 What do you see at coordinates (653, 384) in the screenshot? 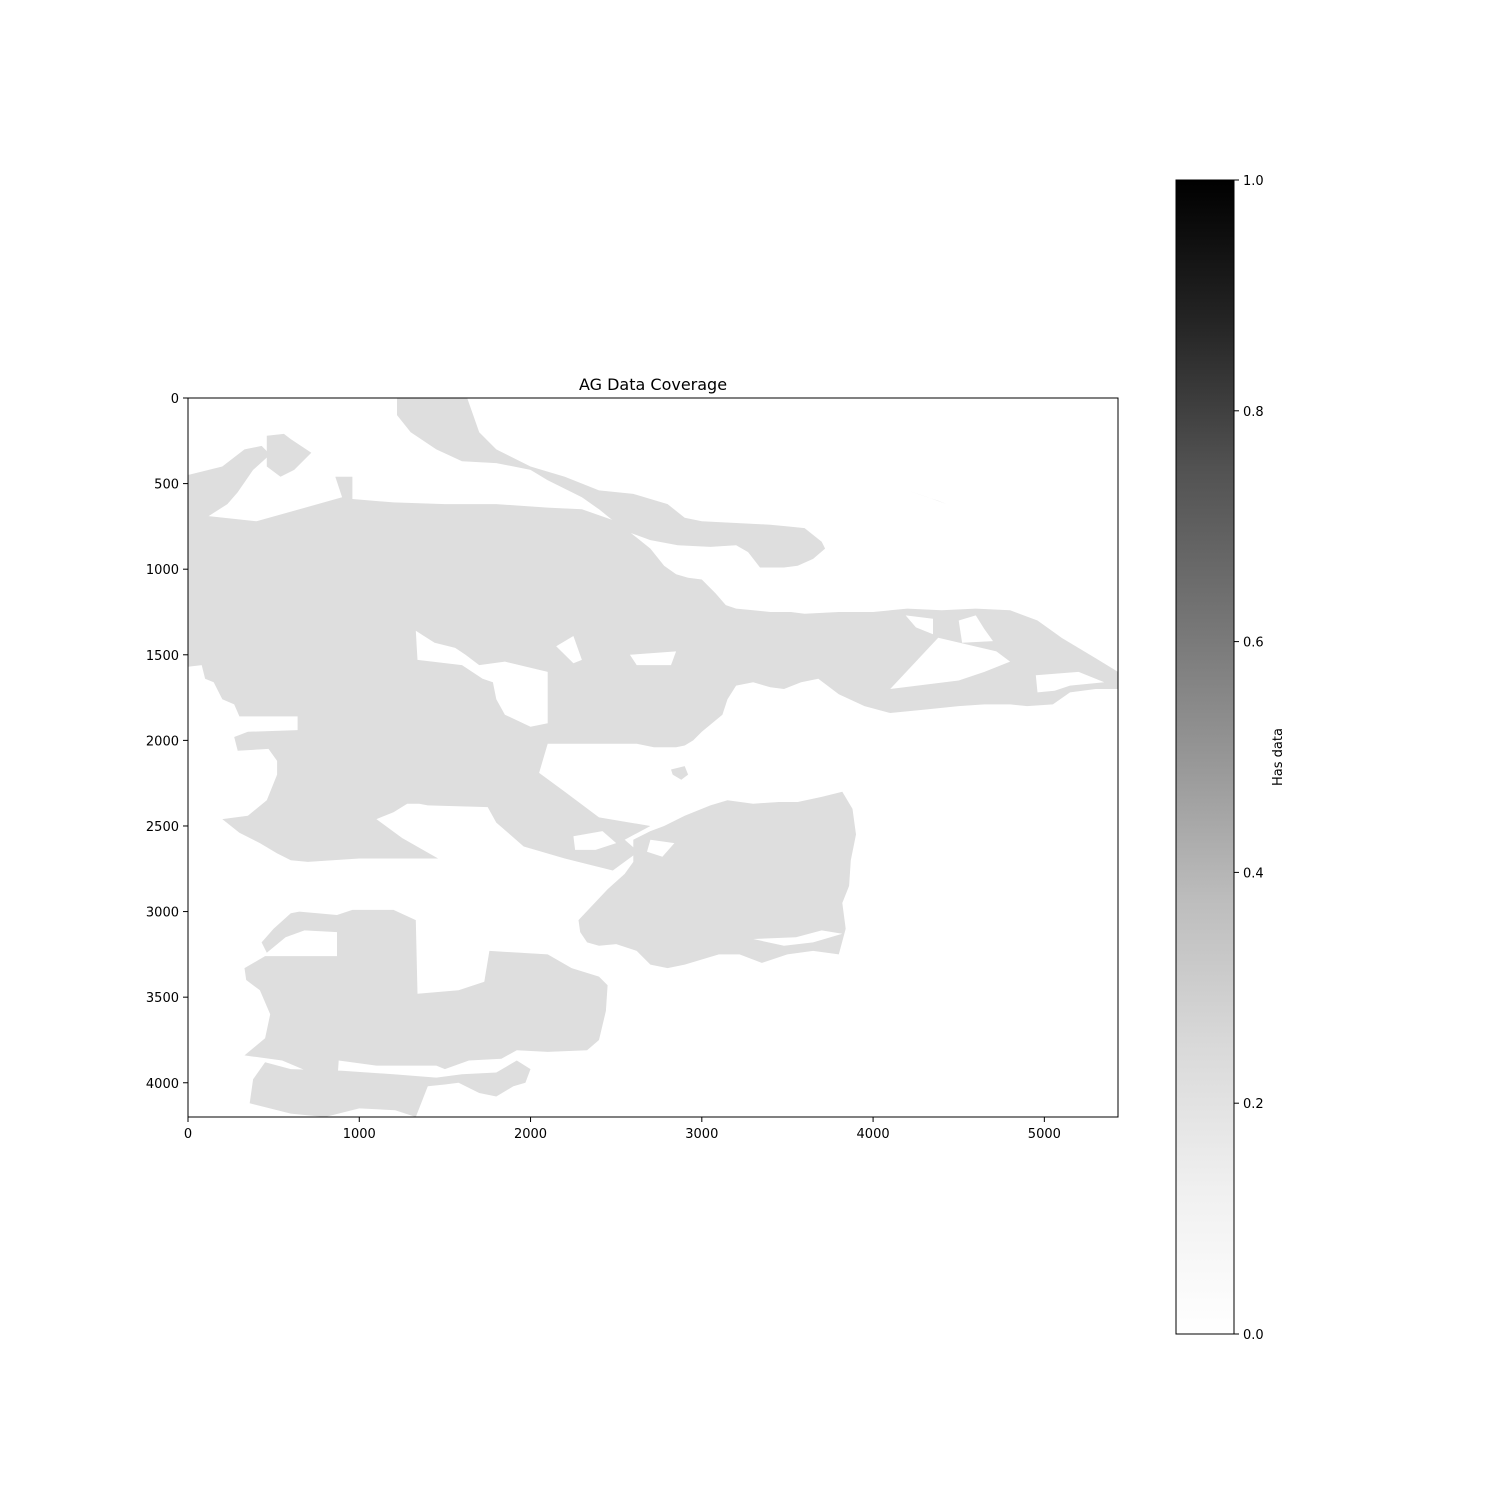
I see `chart-title: AG Data Coverage` at bounding box center [653, 384].